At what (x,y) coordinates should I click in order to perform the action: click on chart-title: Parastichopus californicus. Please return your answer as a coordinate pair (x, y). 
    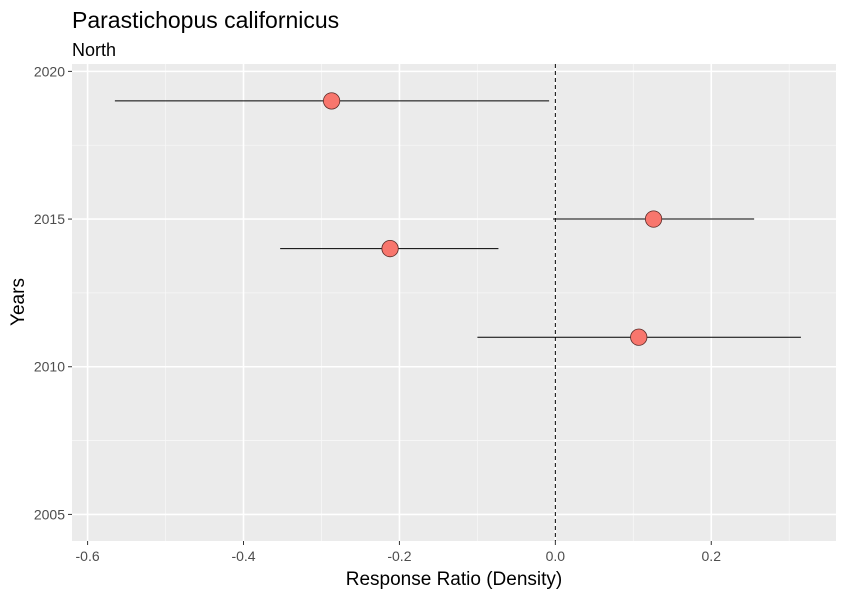
    Looking at the image, I should click on (205, 20).